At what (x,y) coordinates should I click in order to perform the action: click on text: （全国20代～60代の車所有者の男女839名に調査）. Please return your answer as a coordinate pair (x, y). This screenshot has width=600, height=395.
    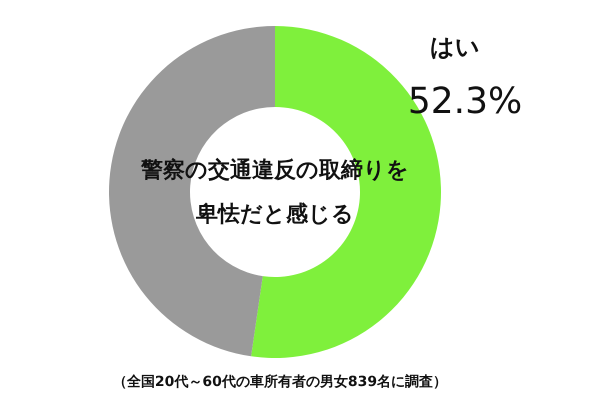
    Looking at the image, I should click on (280, 381).